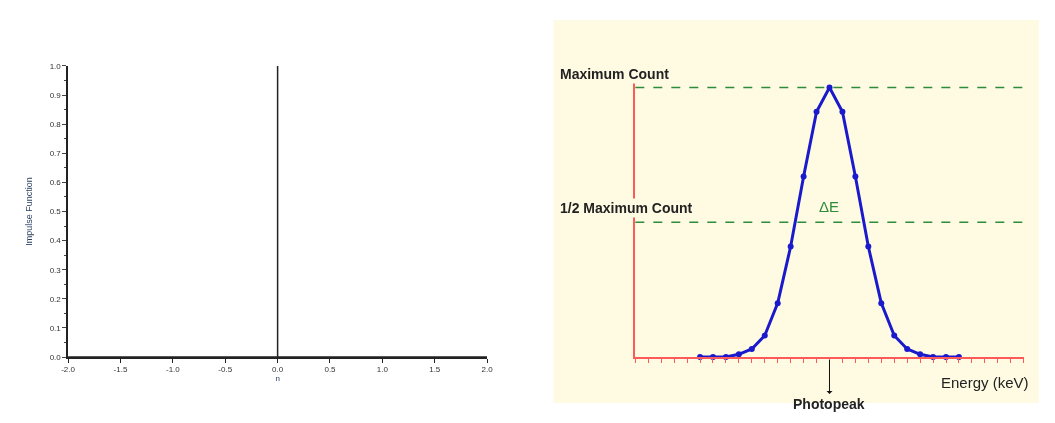  Describe the element at coordinates (55, 241) in the screenshot. I see `y-tick-label: 0.4` at that location.